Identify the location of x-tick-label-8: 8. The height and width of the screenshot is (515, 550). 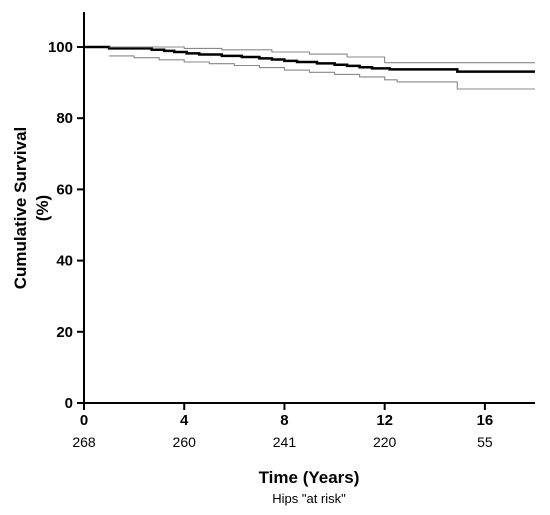
(284, 420).